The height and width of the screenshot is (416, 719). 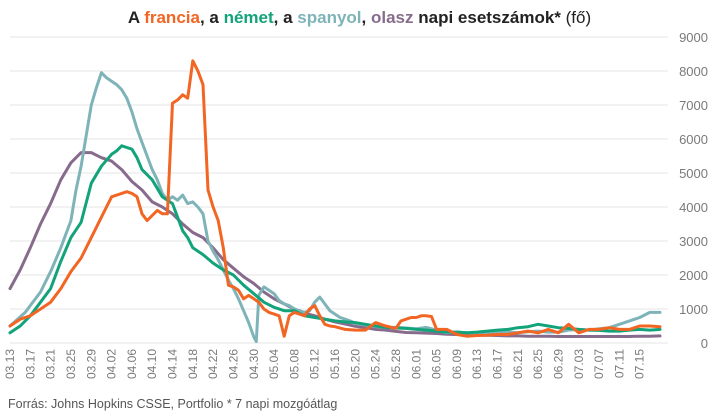 What do you see at coordinates (51, 364) in the screenshot?
I see `x-tick-label: 03.21` at bounding box center [51, 364].